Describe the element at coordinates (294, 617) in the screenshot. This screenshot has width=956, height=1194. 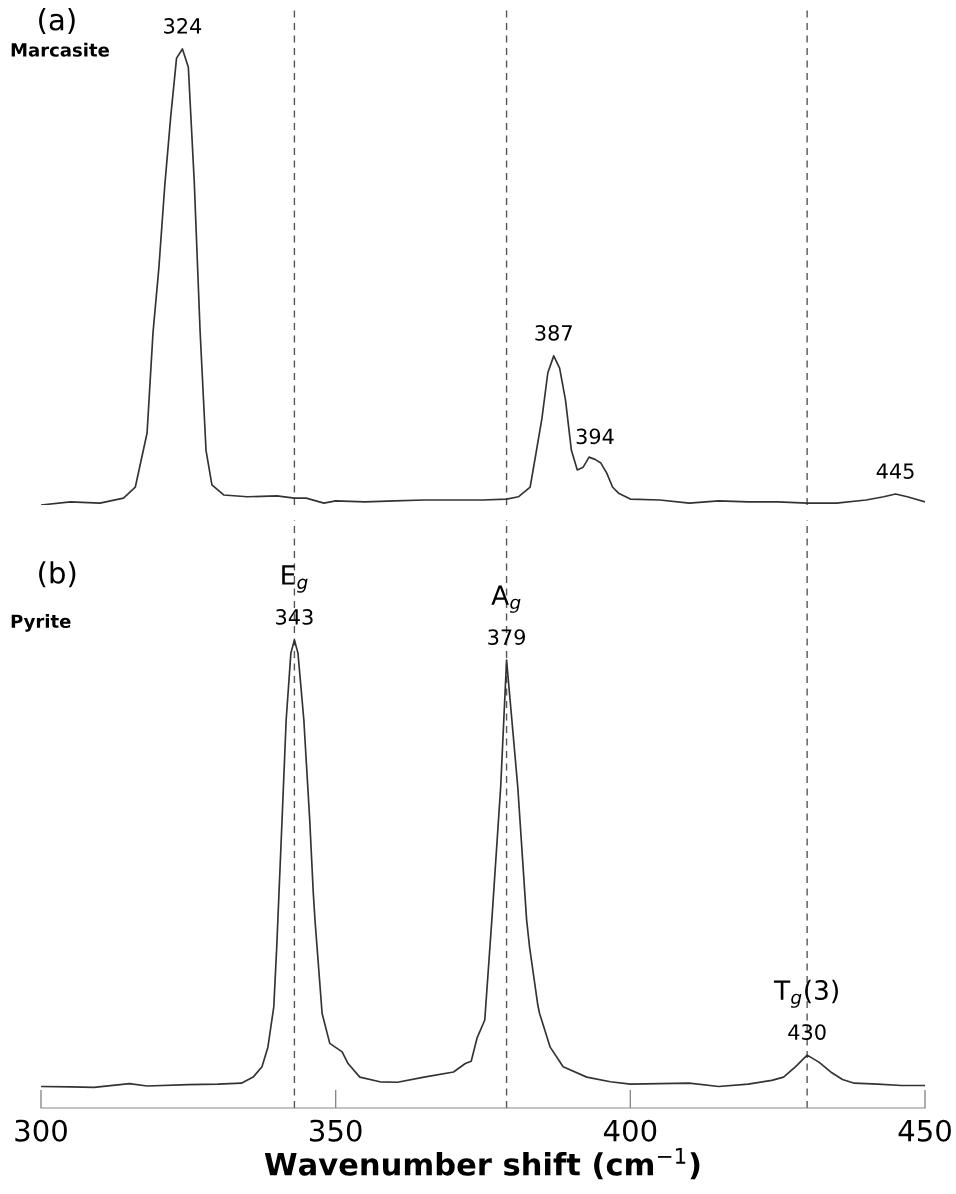
I see `annotation: 343` at that location.